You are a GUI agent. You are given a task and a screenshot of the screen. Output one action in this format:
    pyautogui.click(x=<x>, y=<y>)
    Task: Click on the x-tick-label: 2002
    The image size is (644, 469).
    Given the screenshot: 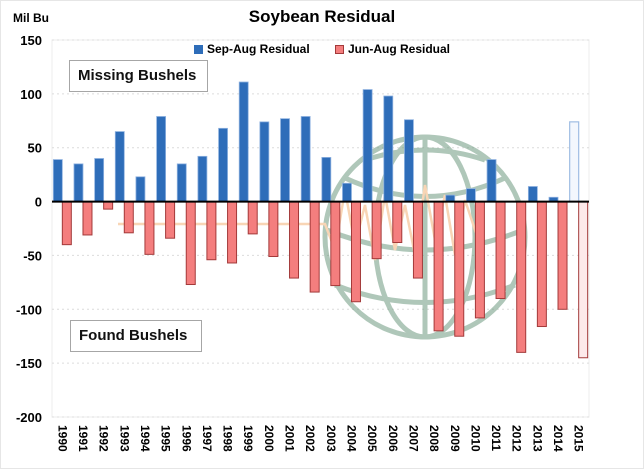 What is the action you would take?
    pyautogui.click(x=310, y=438)
    